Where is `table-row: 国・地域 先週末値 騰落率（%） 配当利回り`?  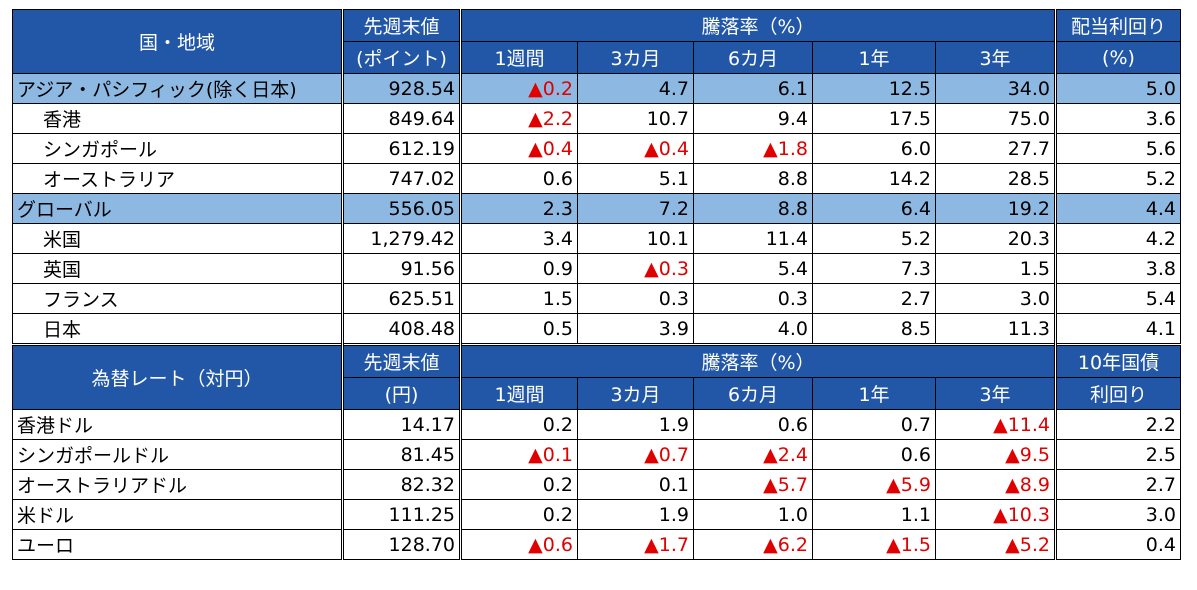 table-row: 国・地域 先週末値 騰落率（%） 配当利回り is located at coordinates (596, 41).